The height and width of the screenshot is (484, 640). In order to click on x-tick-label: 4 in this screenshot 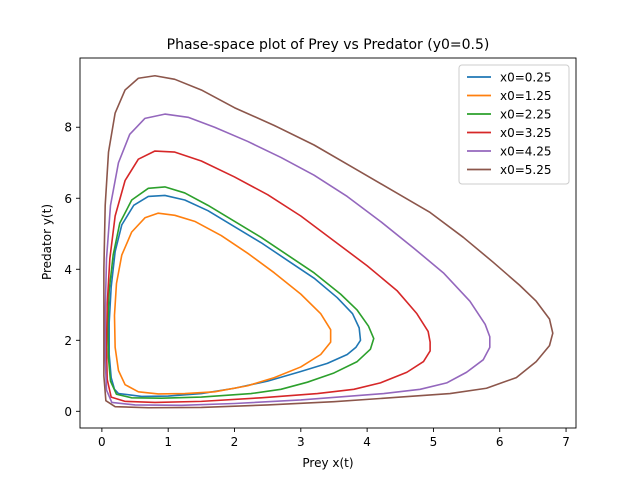, I will do `click(367, 442)`.